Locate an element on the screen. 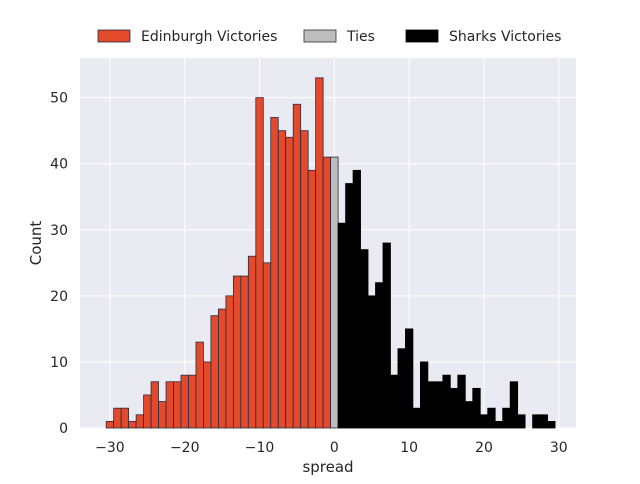 This screenshot has width=640, height=484. x-tick-label: 20 is located at coordinates (484, 448).